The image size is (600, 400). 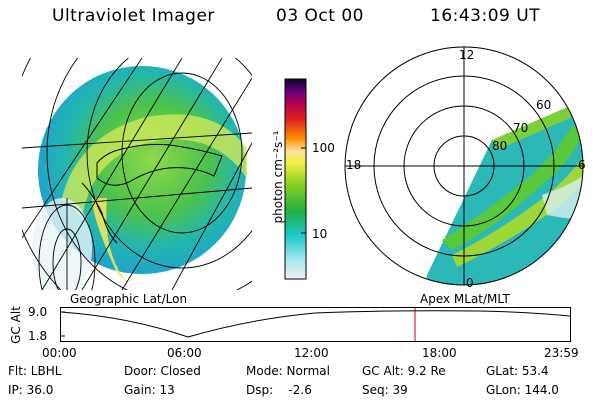 What do you see at coordinates (485, 16) in the screenshot?
I see `time-label: 16:43:09 UT` at bounding box center [485, 16].